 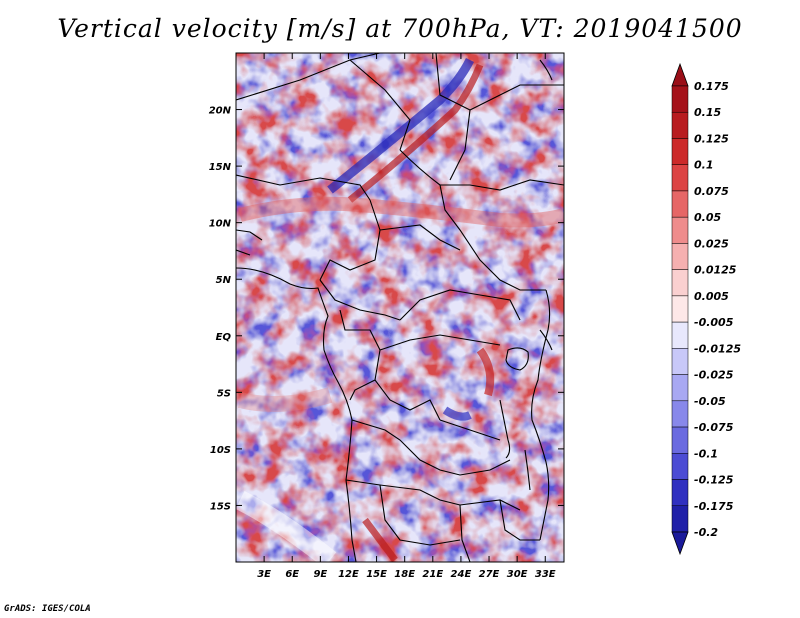 I want to click on colorbar-label: 0.1, so click(x=704, y=165).